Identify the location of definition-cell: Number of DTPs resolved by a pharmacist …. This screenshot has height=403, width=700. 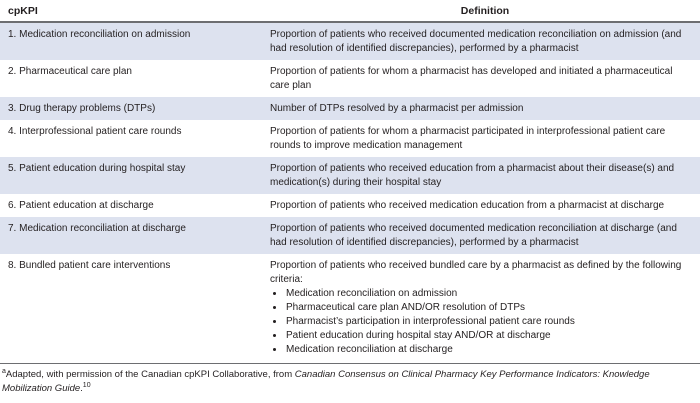
(397, 108).